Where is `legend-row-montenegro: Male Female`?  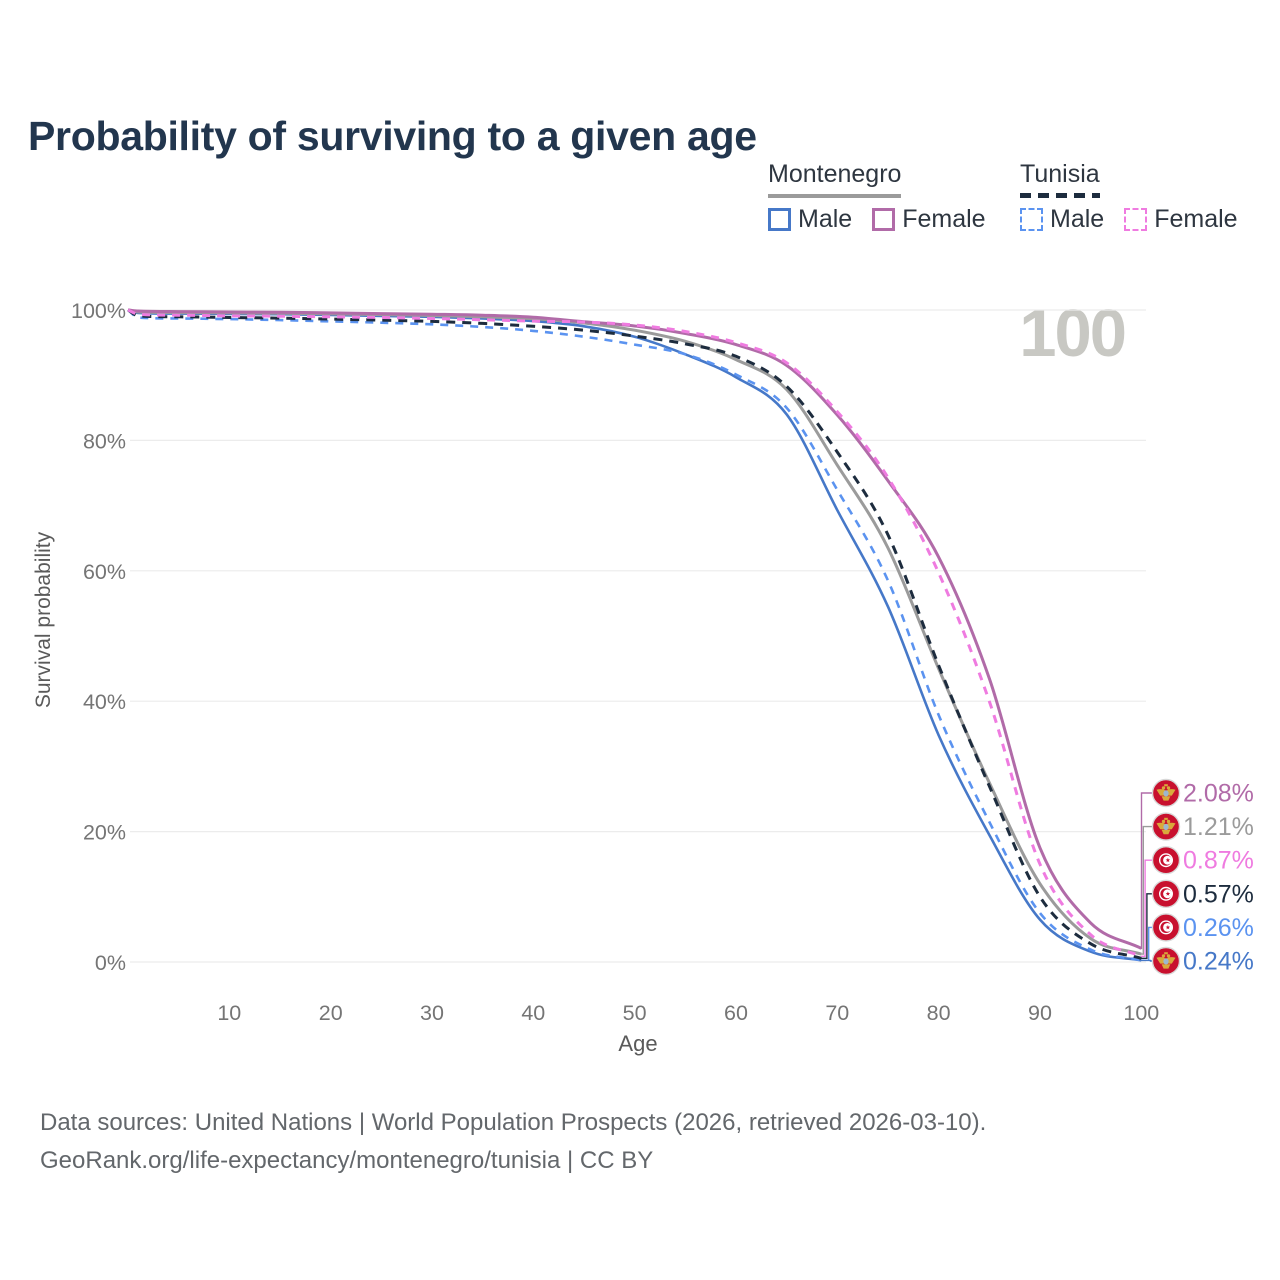 legend-row-montenegro: Male Female is located at coordinates (887, 219).